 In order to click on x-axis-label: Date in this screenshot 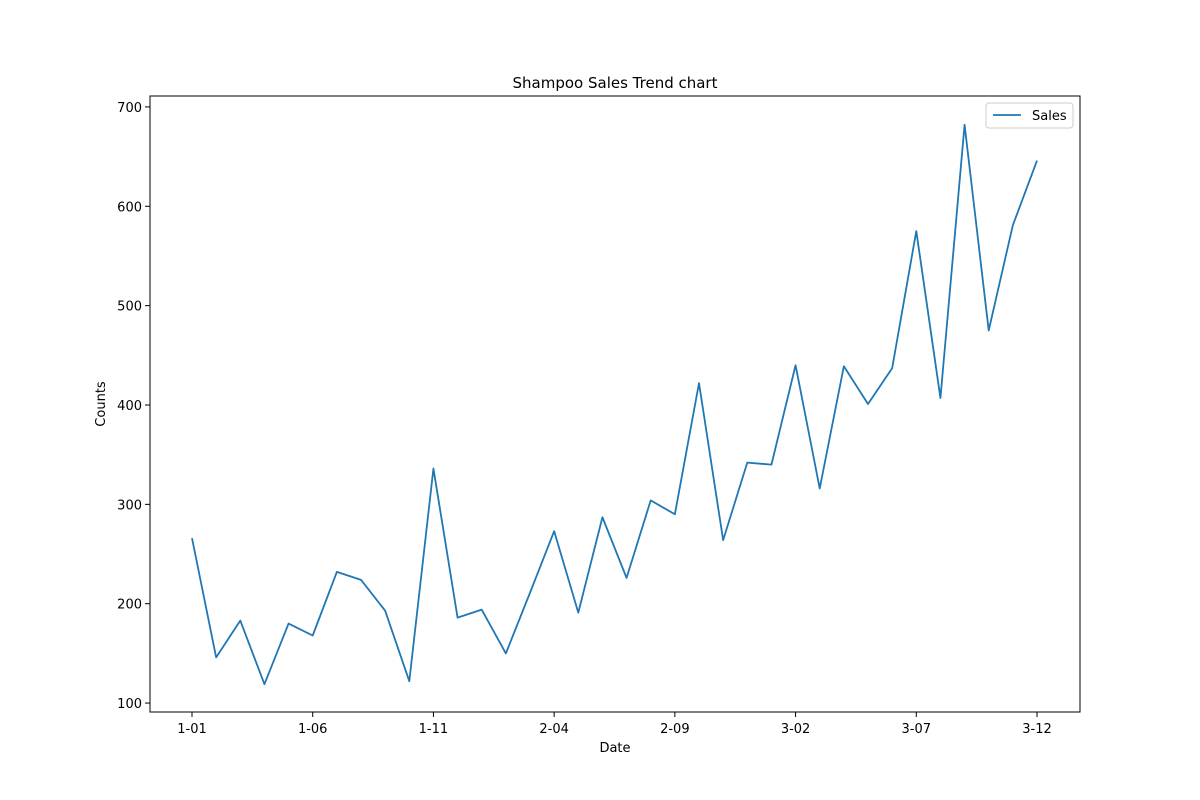, I will do `click(614, 748)`.